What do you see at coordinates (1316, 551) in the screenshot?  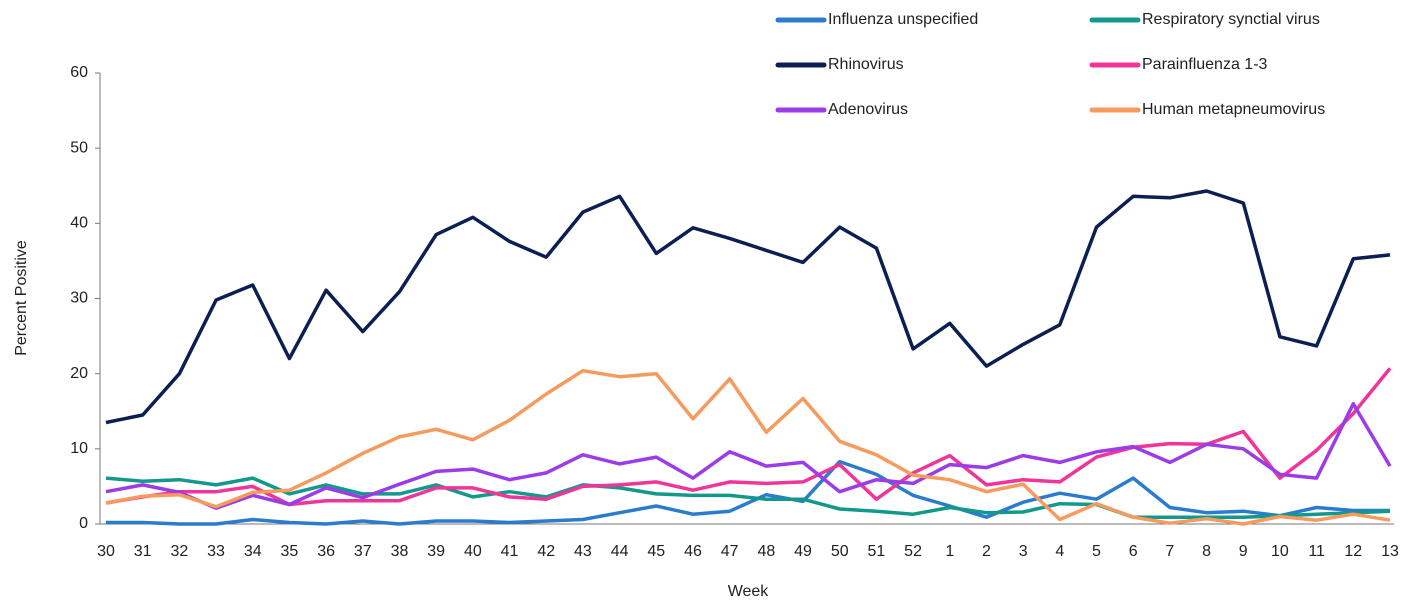 I see `x-tick-label: 11` at bounding box center [1316, 551].